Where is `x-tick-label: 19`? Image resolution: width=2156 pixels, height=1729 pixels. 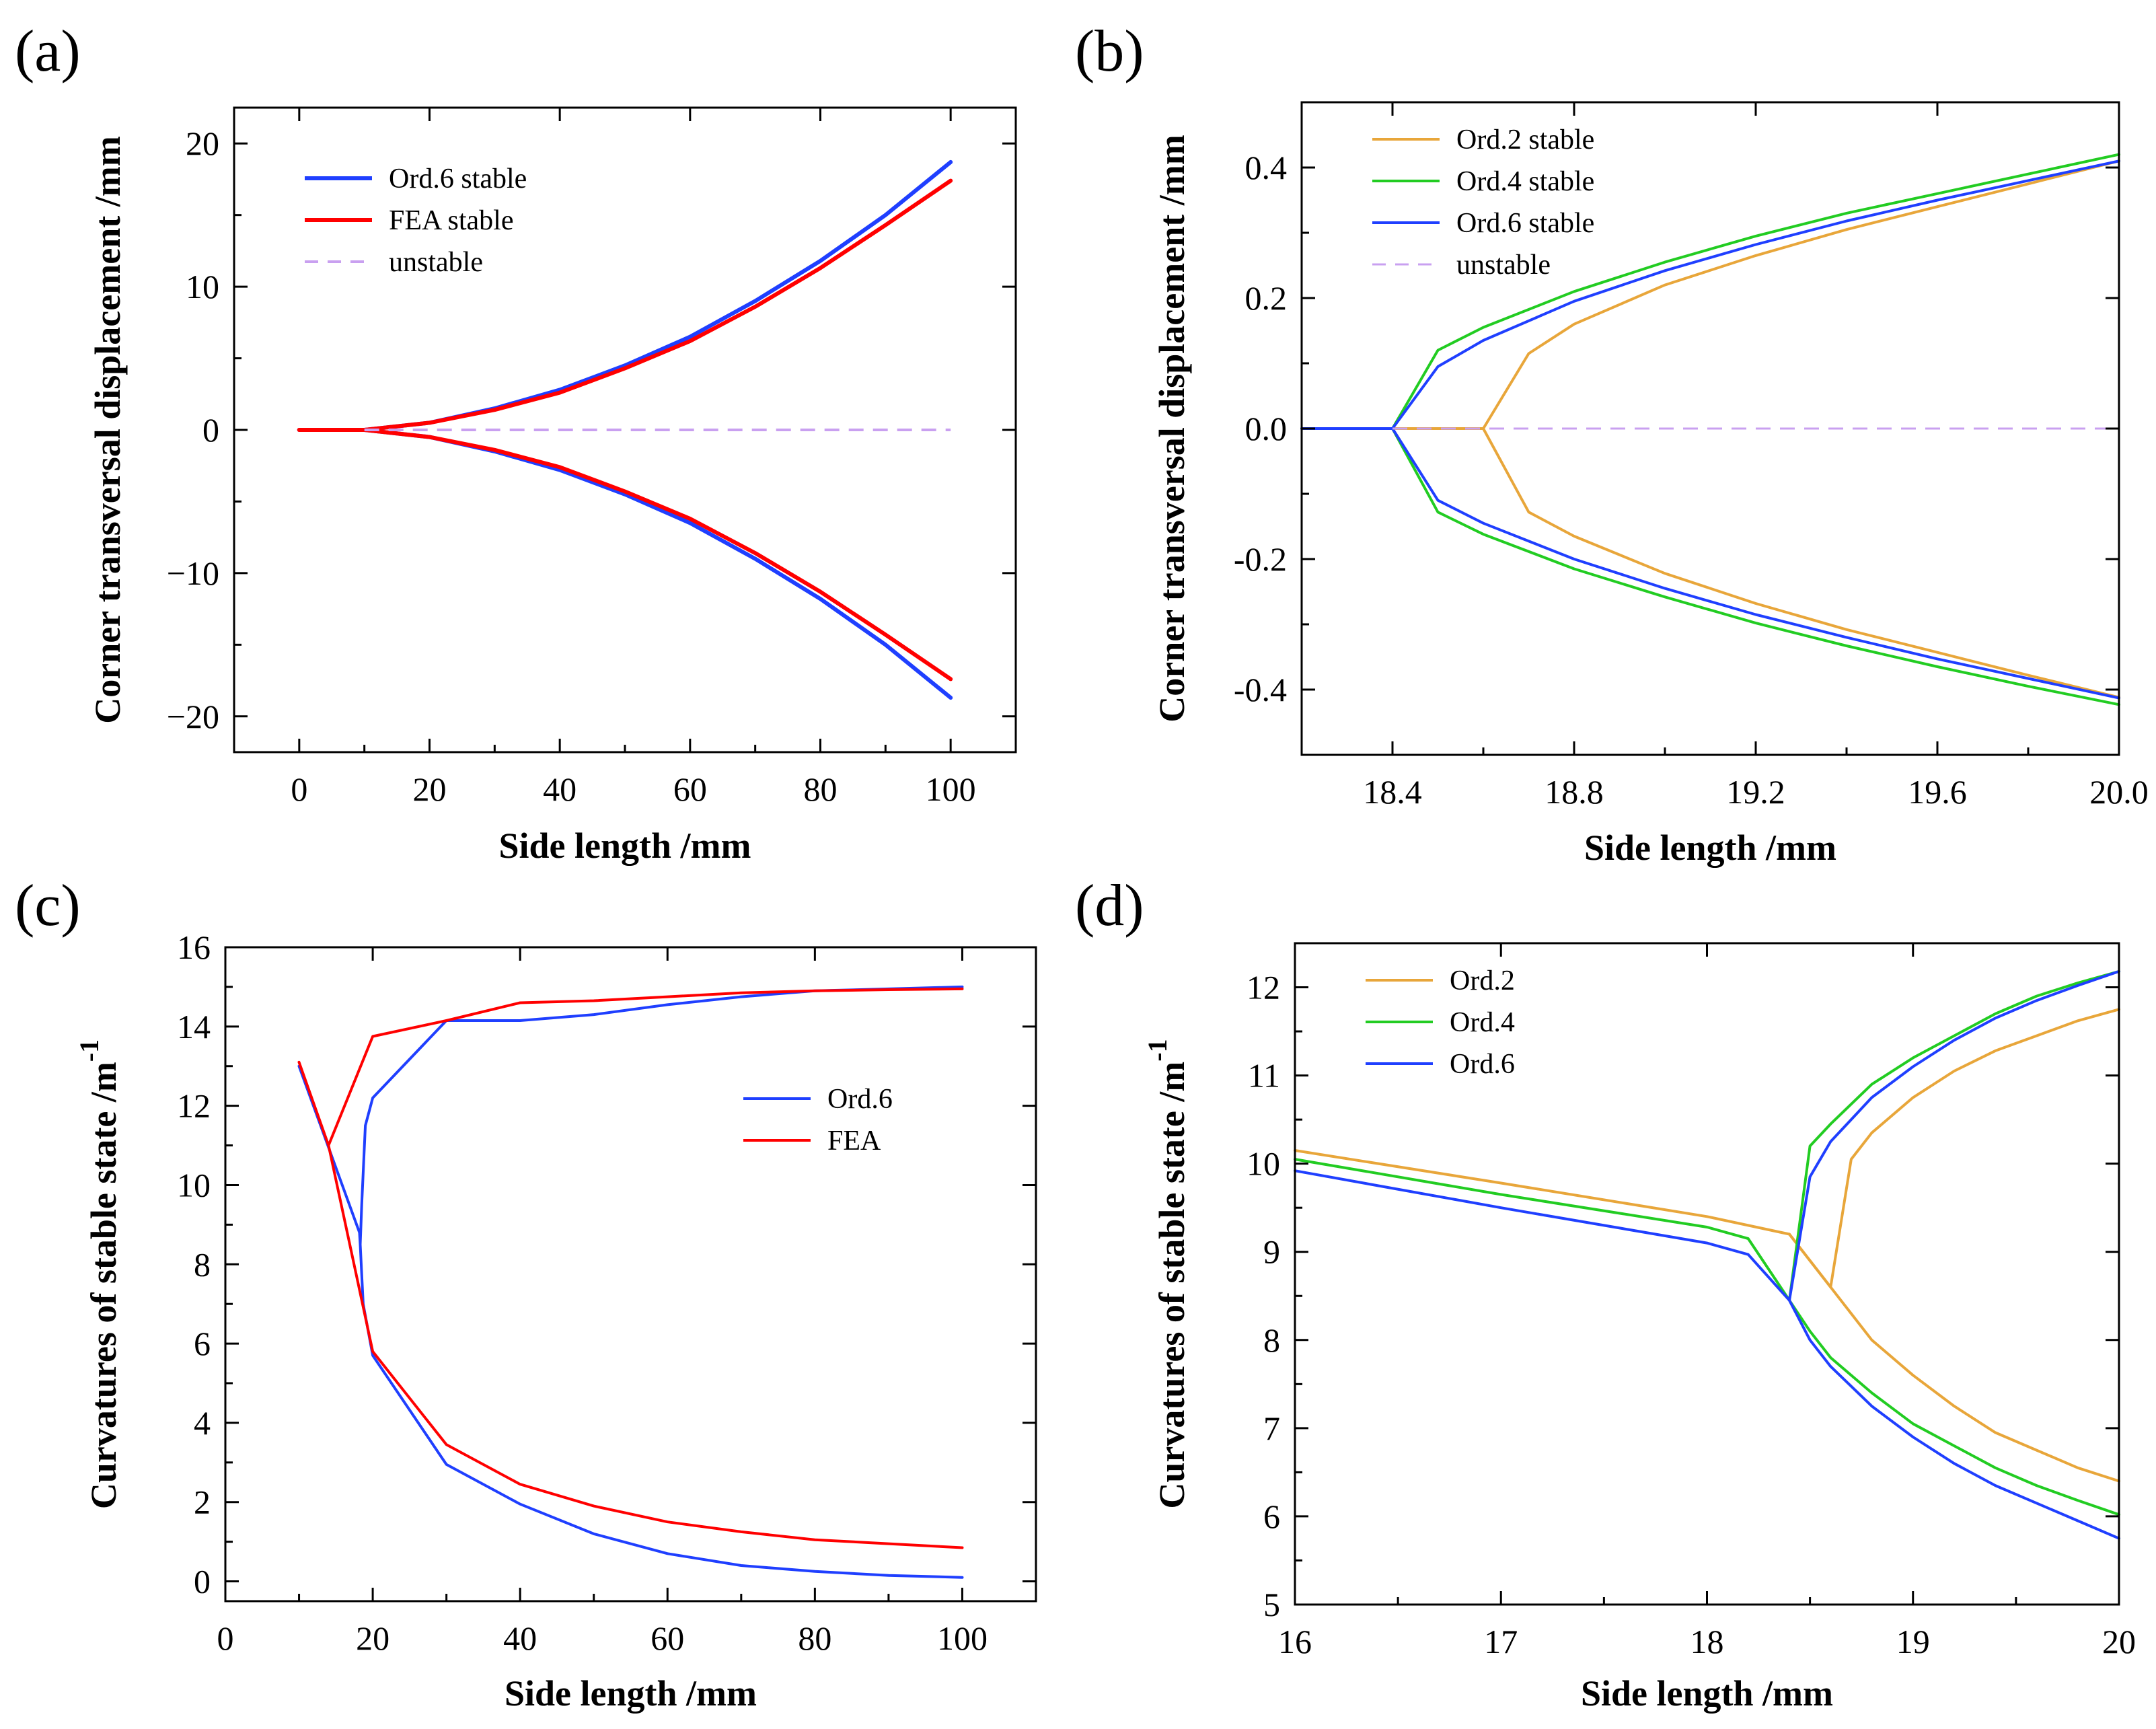 x-tick-label: 19 is located at coordinates (1913, 1641).